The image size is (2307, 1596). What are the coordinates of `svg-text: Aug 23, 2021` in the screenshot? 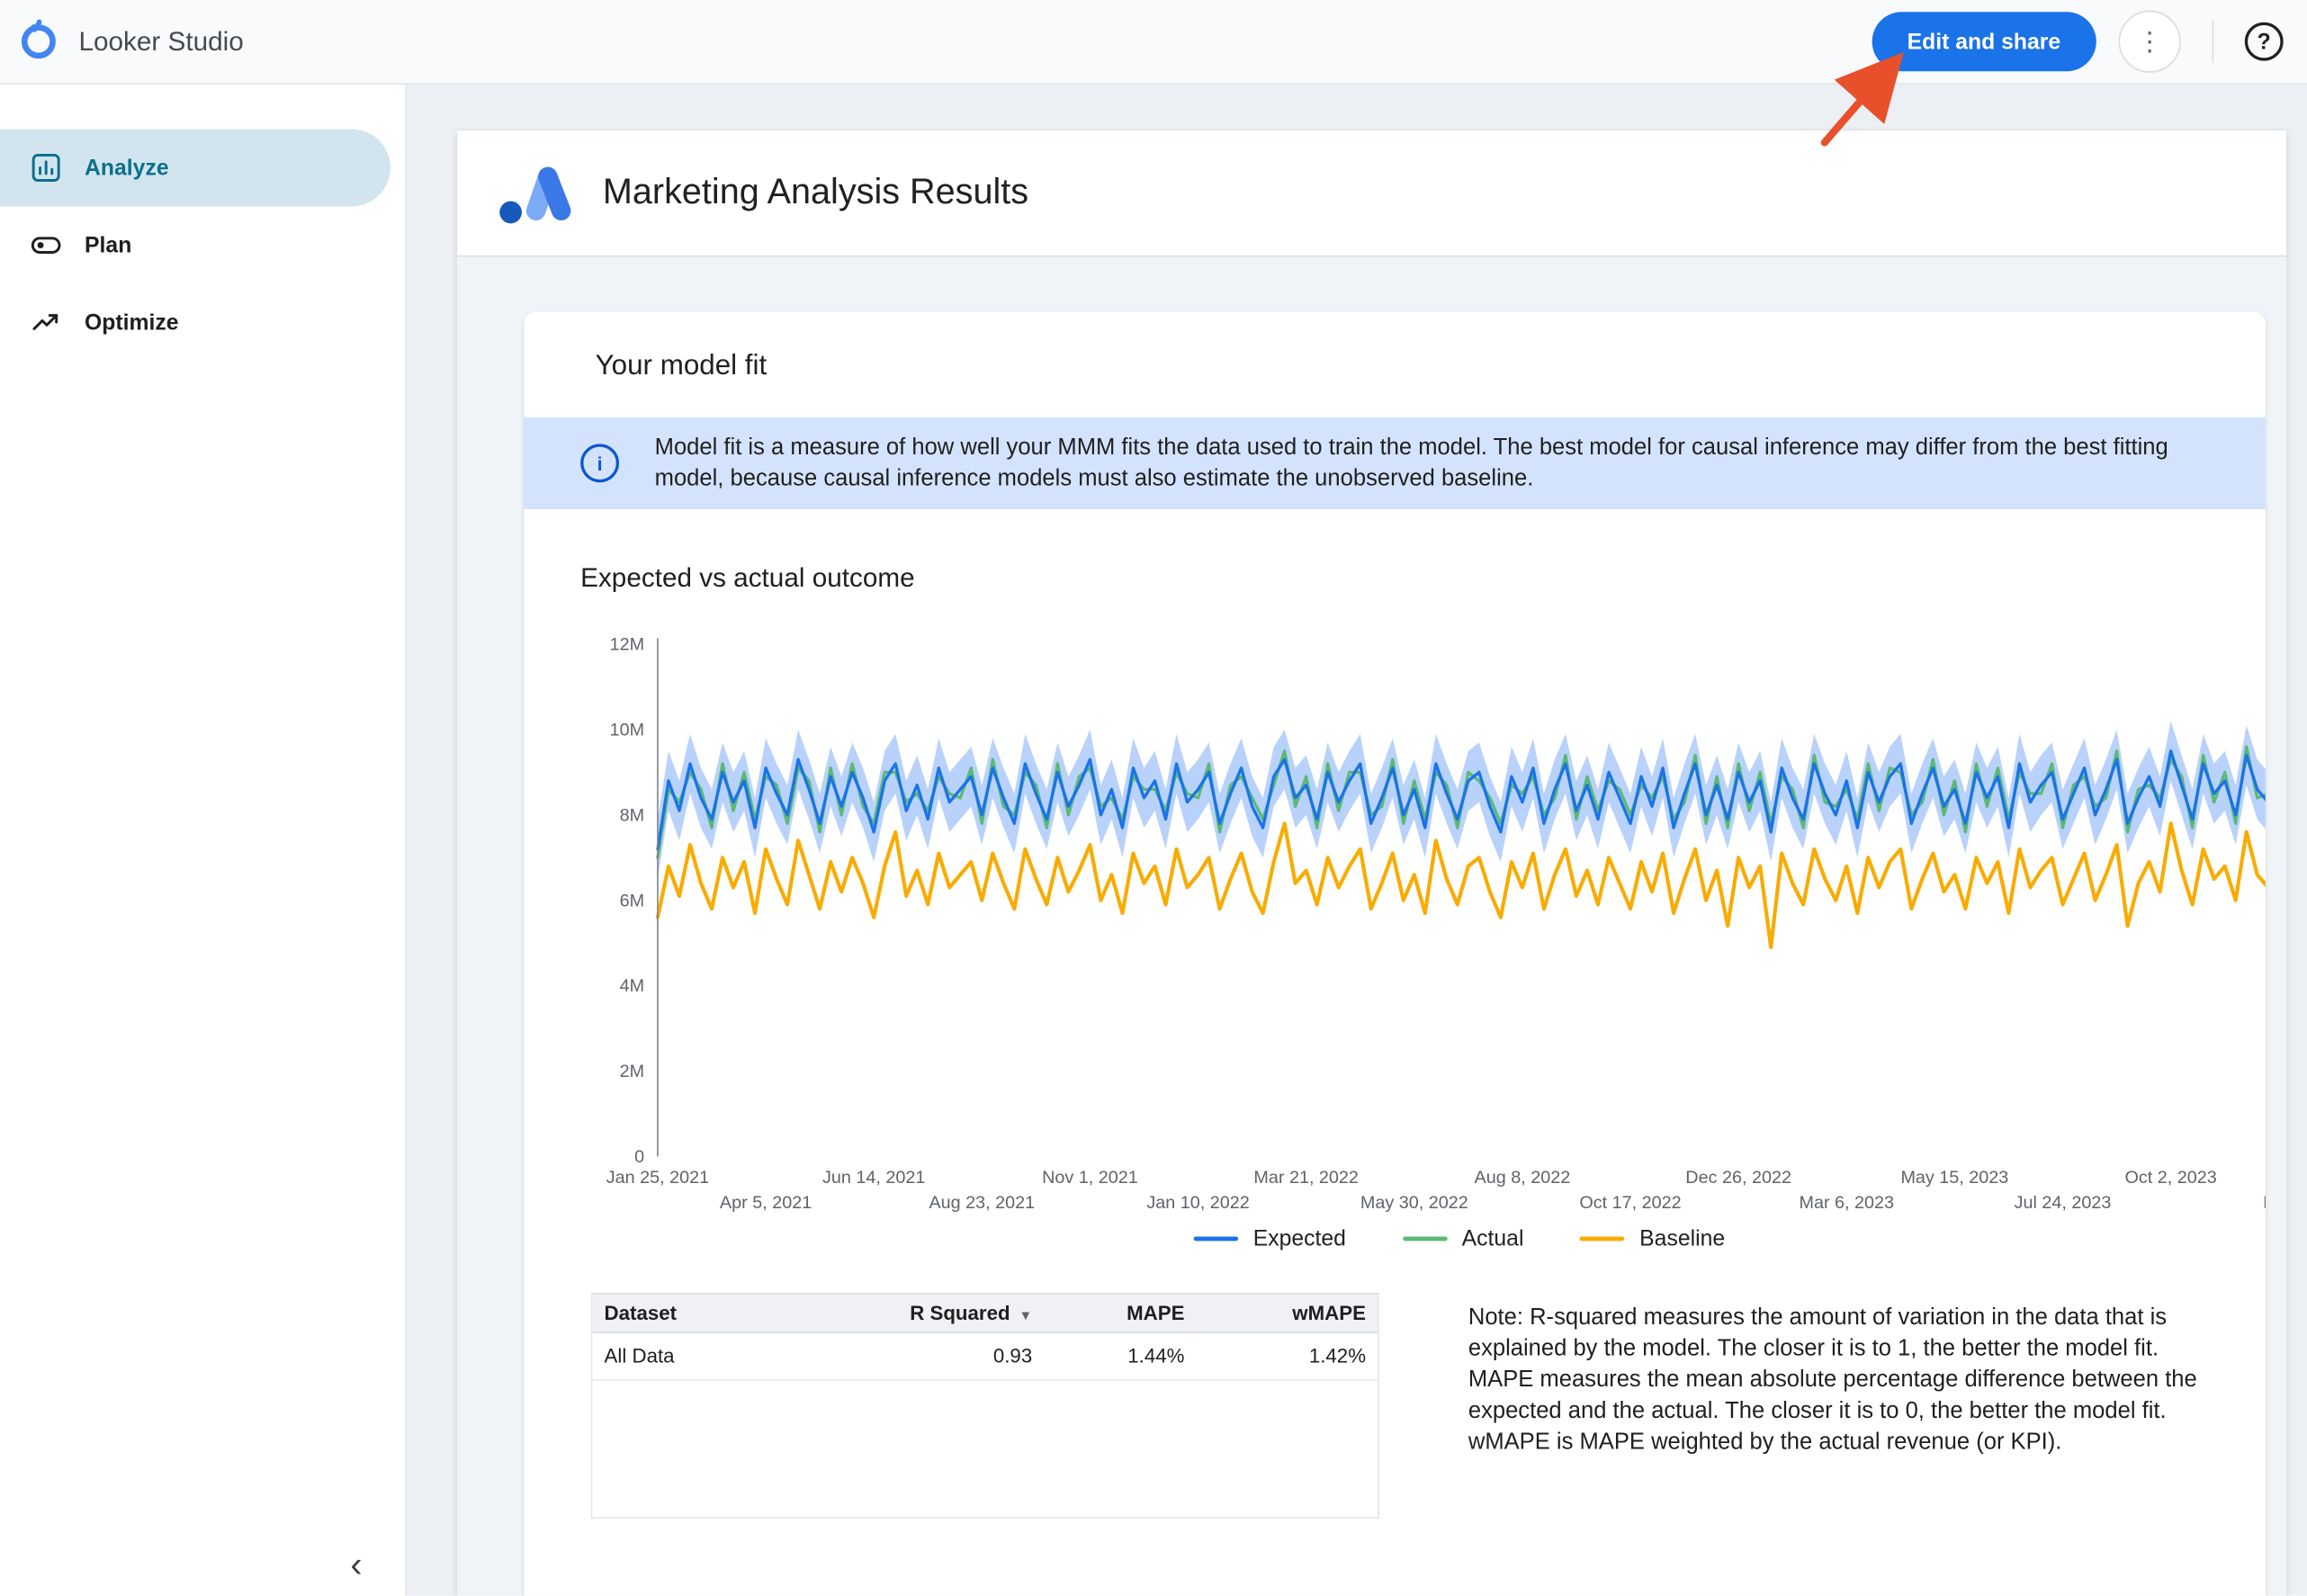 It's located at (982, 1203).